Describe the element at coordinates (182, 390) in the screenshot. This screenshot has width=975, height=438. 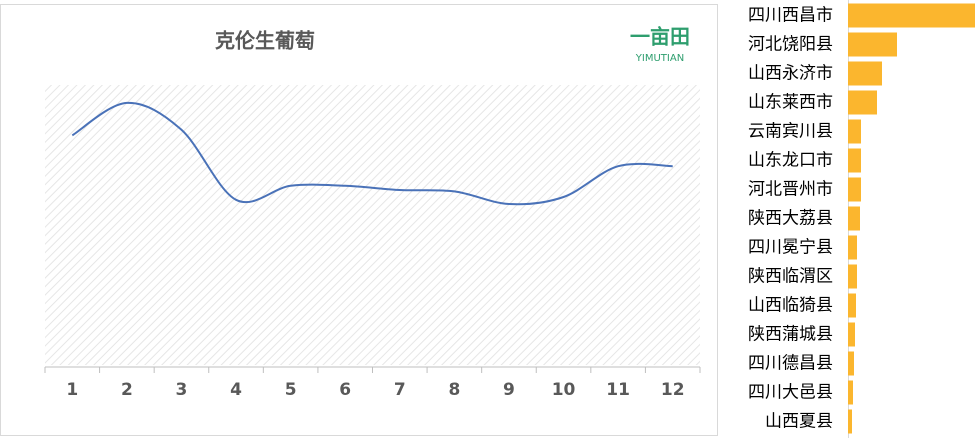
I see `x-tick-label: 3` at that location.